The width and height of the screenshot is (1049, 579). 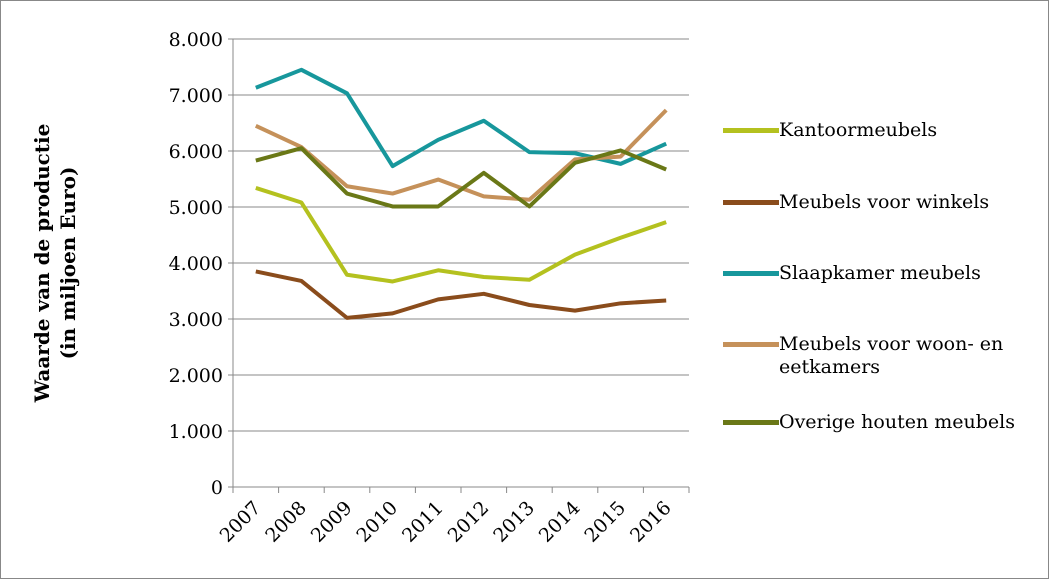 I want to click on y-tick-label: 8.000, so click(x=196, y=40).